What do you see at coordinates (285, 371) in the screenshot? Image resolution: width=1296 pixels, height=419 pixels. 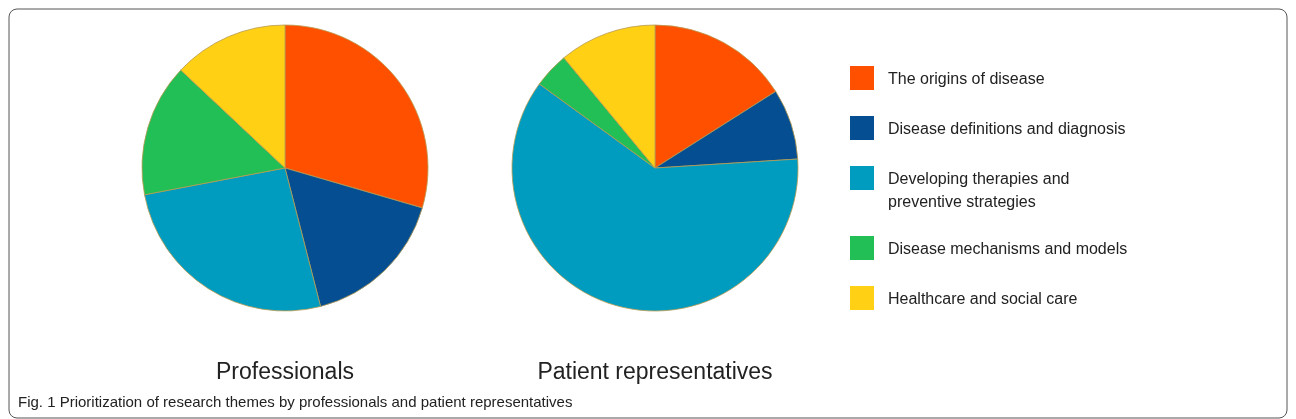 I see `text: Professionals` at bounding box center [285, 371].